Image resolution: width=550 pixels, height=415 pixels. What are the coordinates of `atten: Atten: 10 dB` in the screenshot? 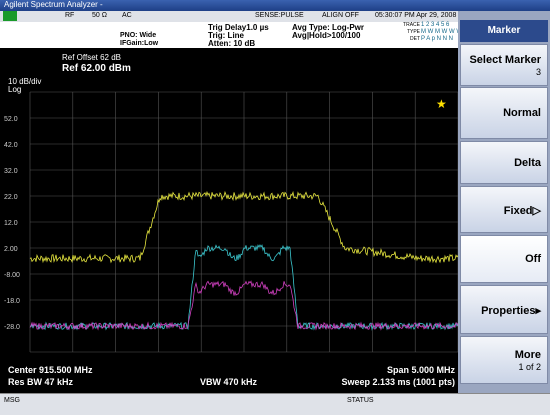 It's located at (232, 43).